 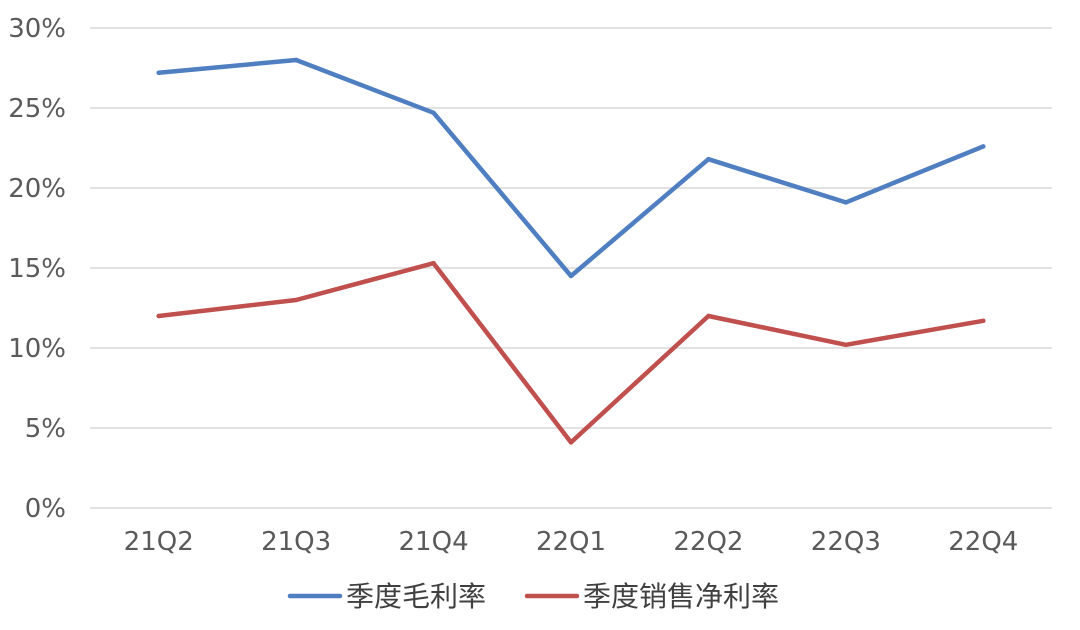 I want to click on y-tick-label: 15%, so click(x=37, y=269).